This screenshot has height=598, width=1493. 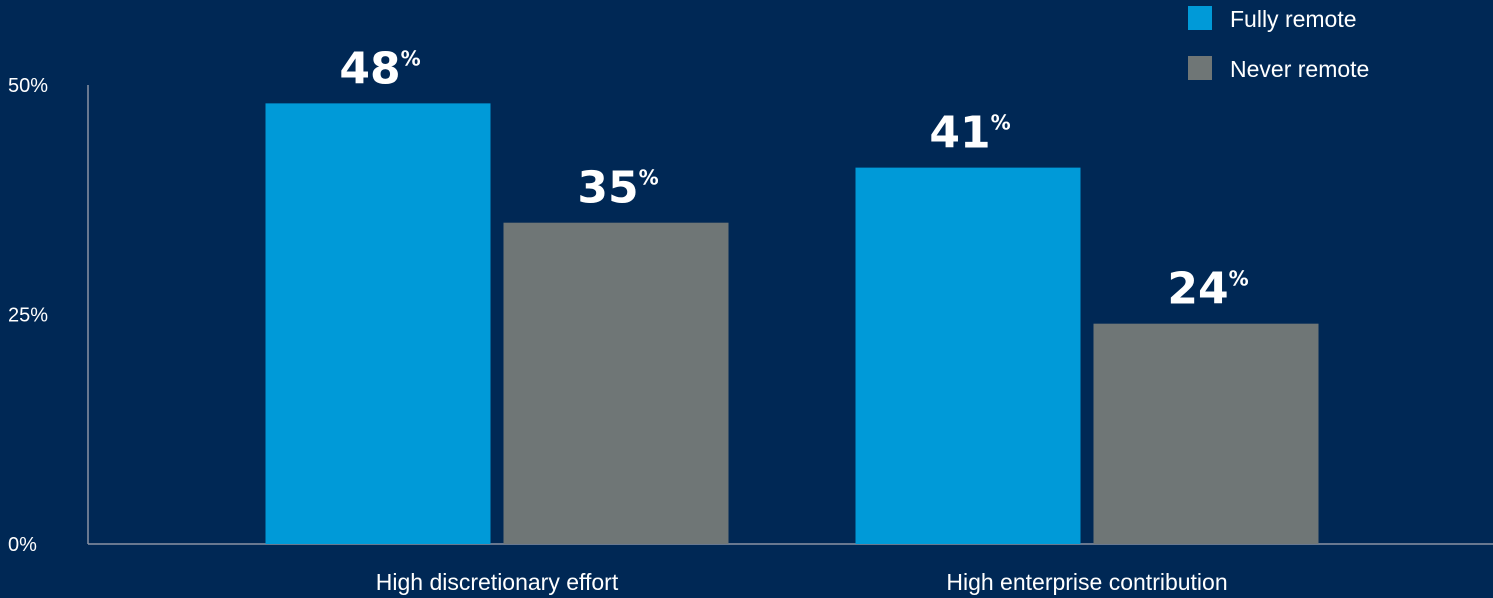 What do you see at coordinates (617, 188) in the screenshot?
I see `data-label: 35%` at bounding box center [617, 188].